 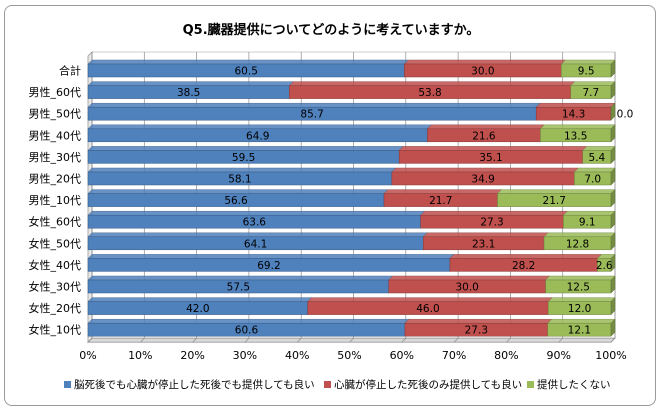 I want to click on category-label: 男性_10代, so click(x=55, y=200).